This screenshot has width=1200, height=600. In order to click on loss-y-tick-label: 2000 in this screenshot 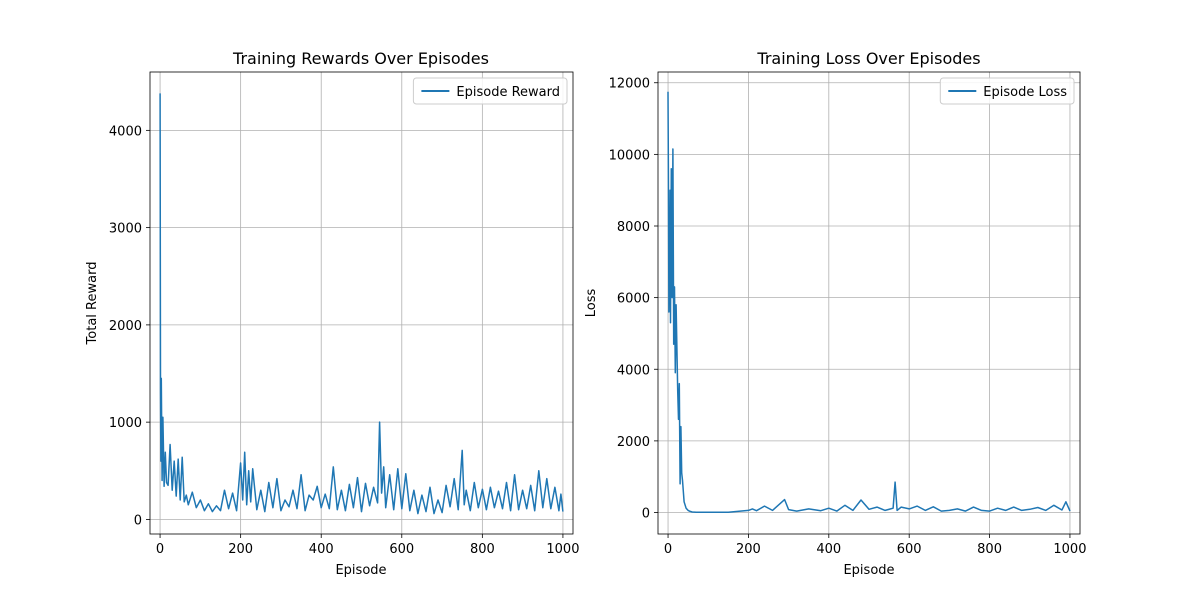, I will do `click(633, 442)`.